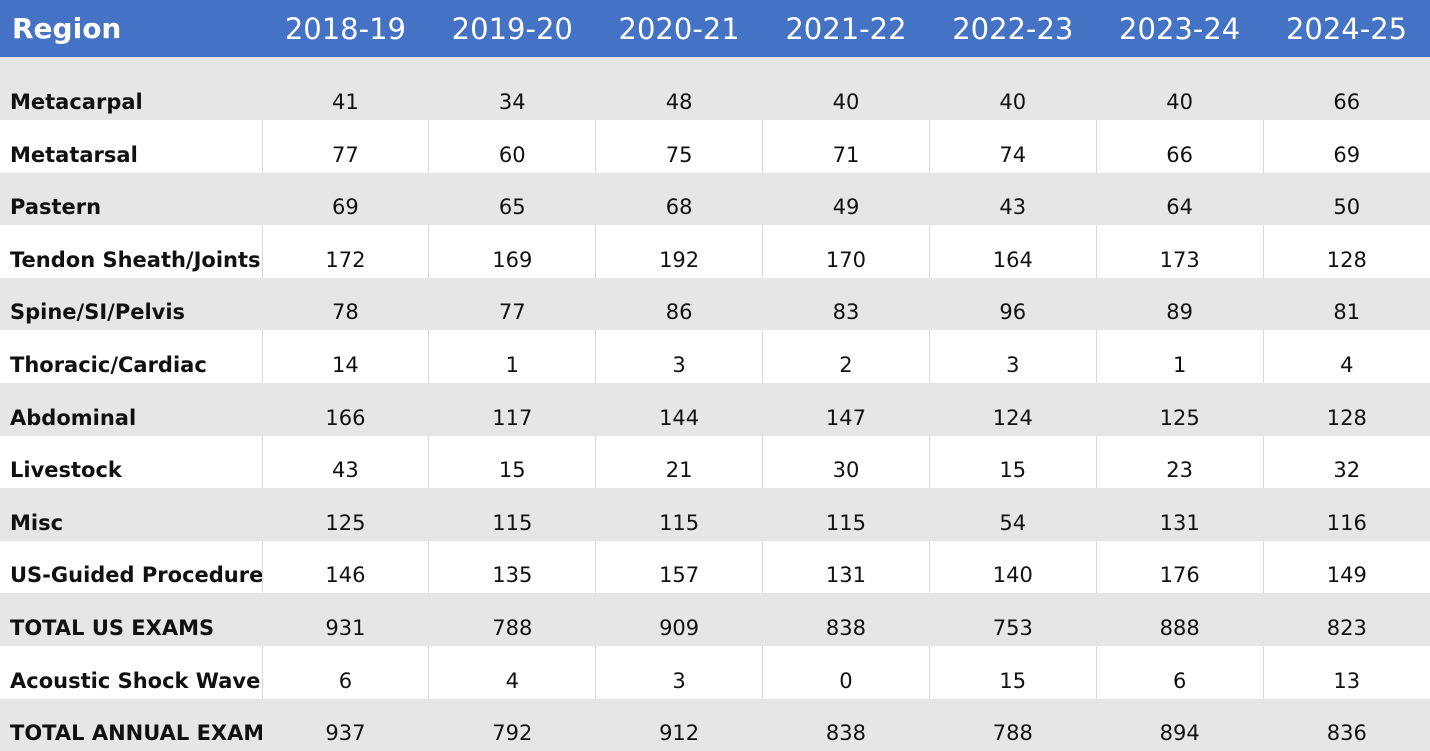 The height and width of the screenshot is (751, 1430). What do you see at coordinates (131, 514) in the screenshot?
I see `row-label: Misc` at bounding box center [131, 514].